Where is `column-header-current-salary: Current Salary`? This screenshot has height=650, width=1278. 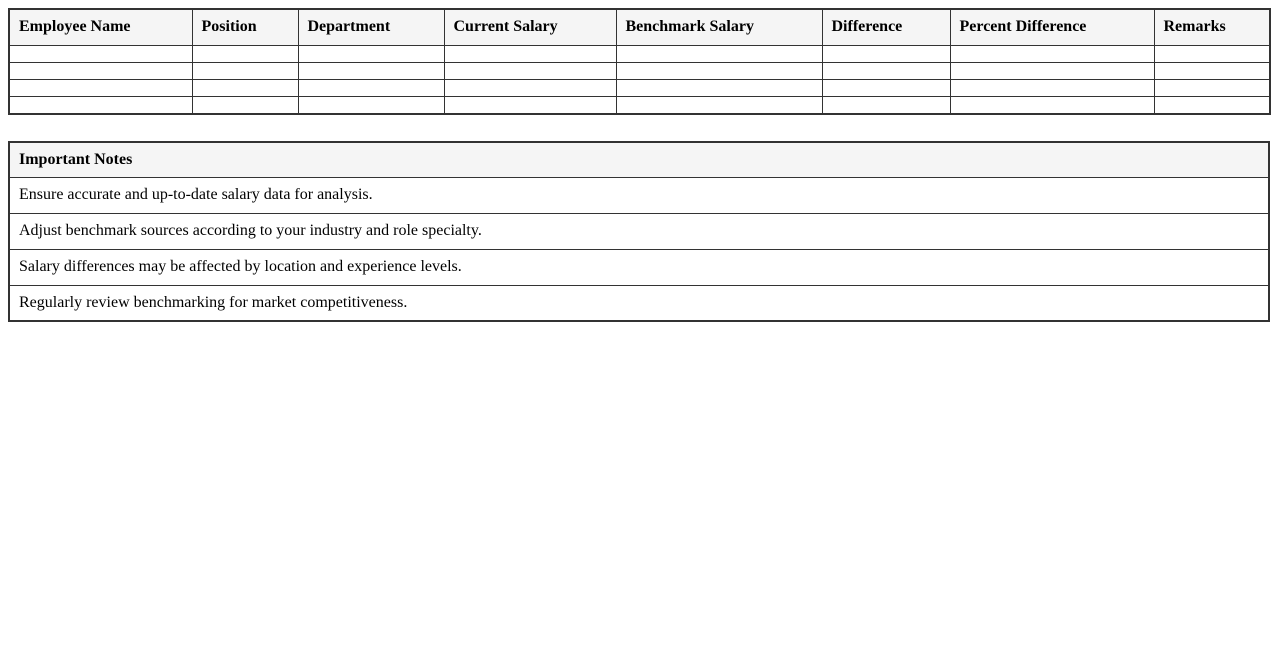 column-header-current-salary: Current Salary is located at coordinates (530, 27).